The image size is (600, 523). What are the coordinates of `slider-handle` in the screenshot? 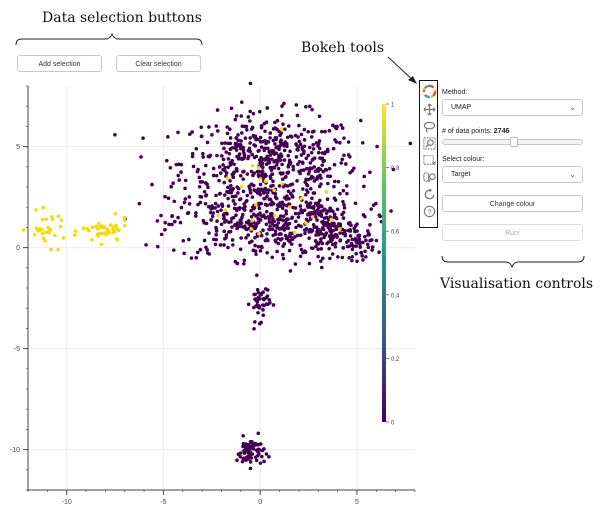 It's located at (513, 142).